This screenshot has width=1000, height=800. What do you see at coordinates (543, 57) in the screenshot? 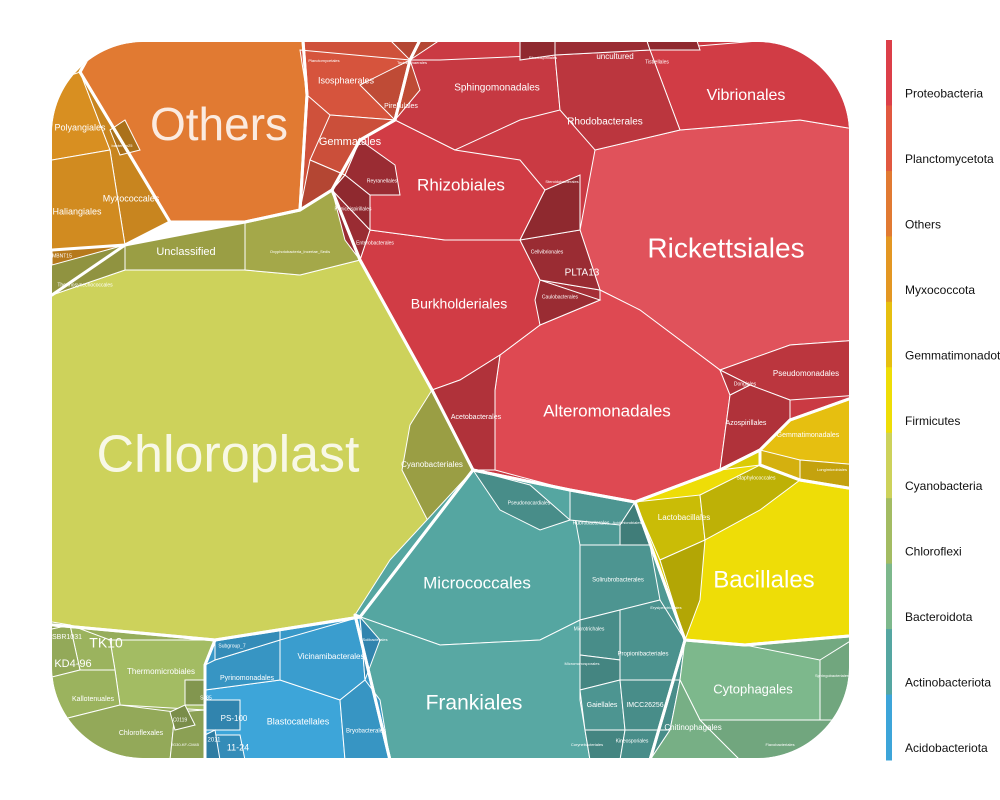
I see `label-rhodospirillales: Rhodospirillales` at bounding box center [543, 57].